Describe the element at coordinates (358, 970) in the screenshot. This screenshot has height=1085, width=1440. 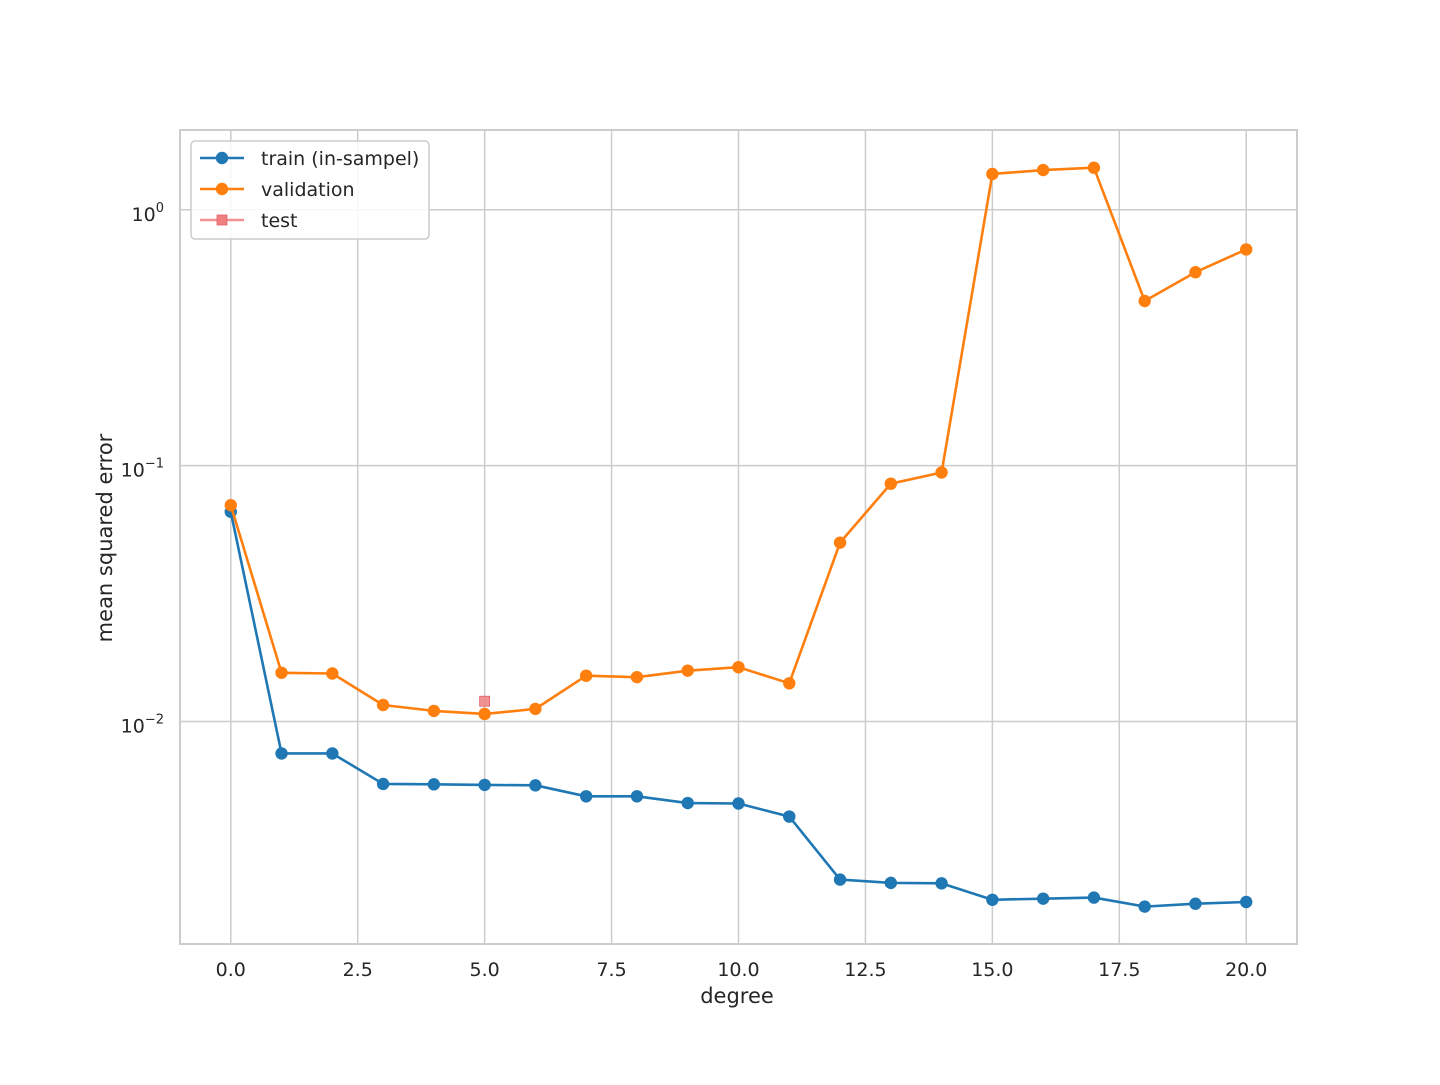
I see `x-tick-label: 2.5` at that location.